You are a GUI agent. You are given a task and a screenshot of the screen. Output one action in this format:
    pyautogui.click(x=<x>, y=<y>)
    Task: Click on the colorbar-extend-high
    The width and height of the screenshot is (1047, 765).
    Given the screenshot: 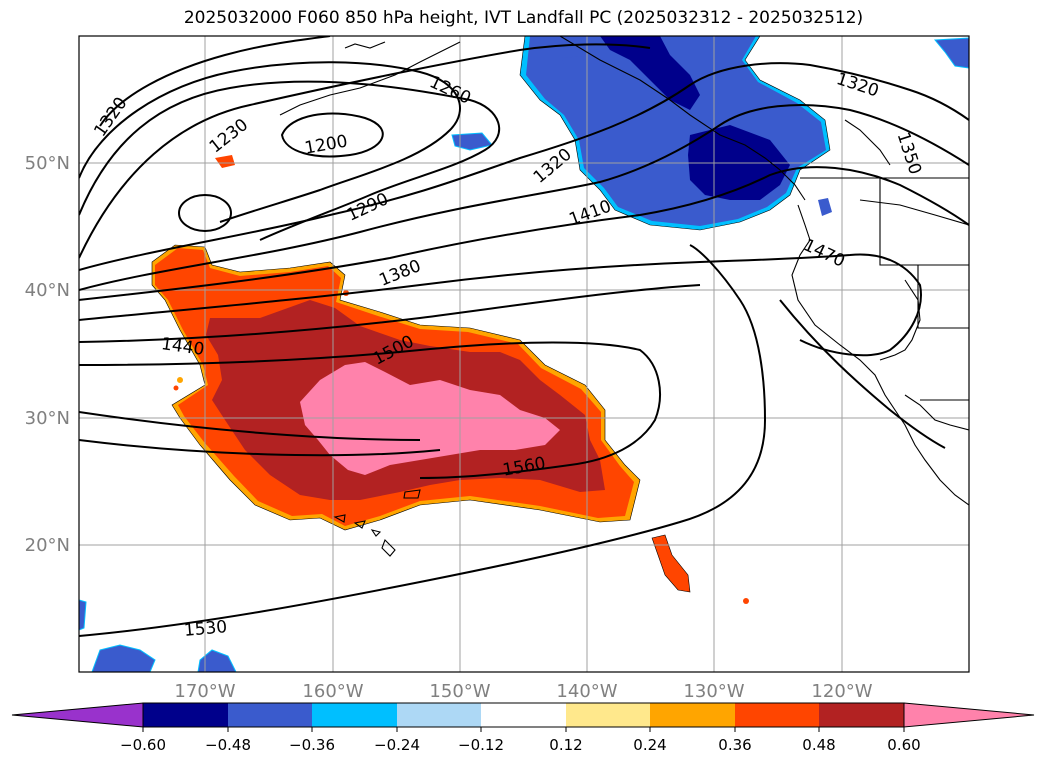 What is the action you would take?
    pyautogui.click(x=969, y=715)
    